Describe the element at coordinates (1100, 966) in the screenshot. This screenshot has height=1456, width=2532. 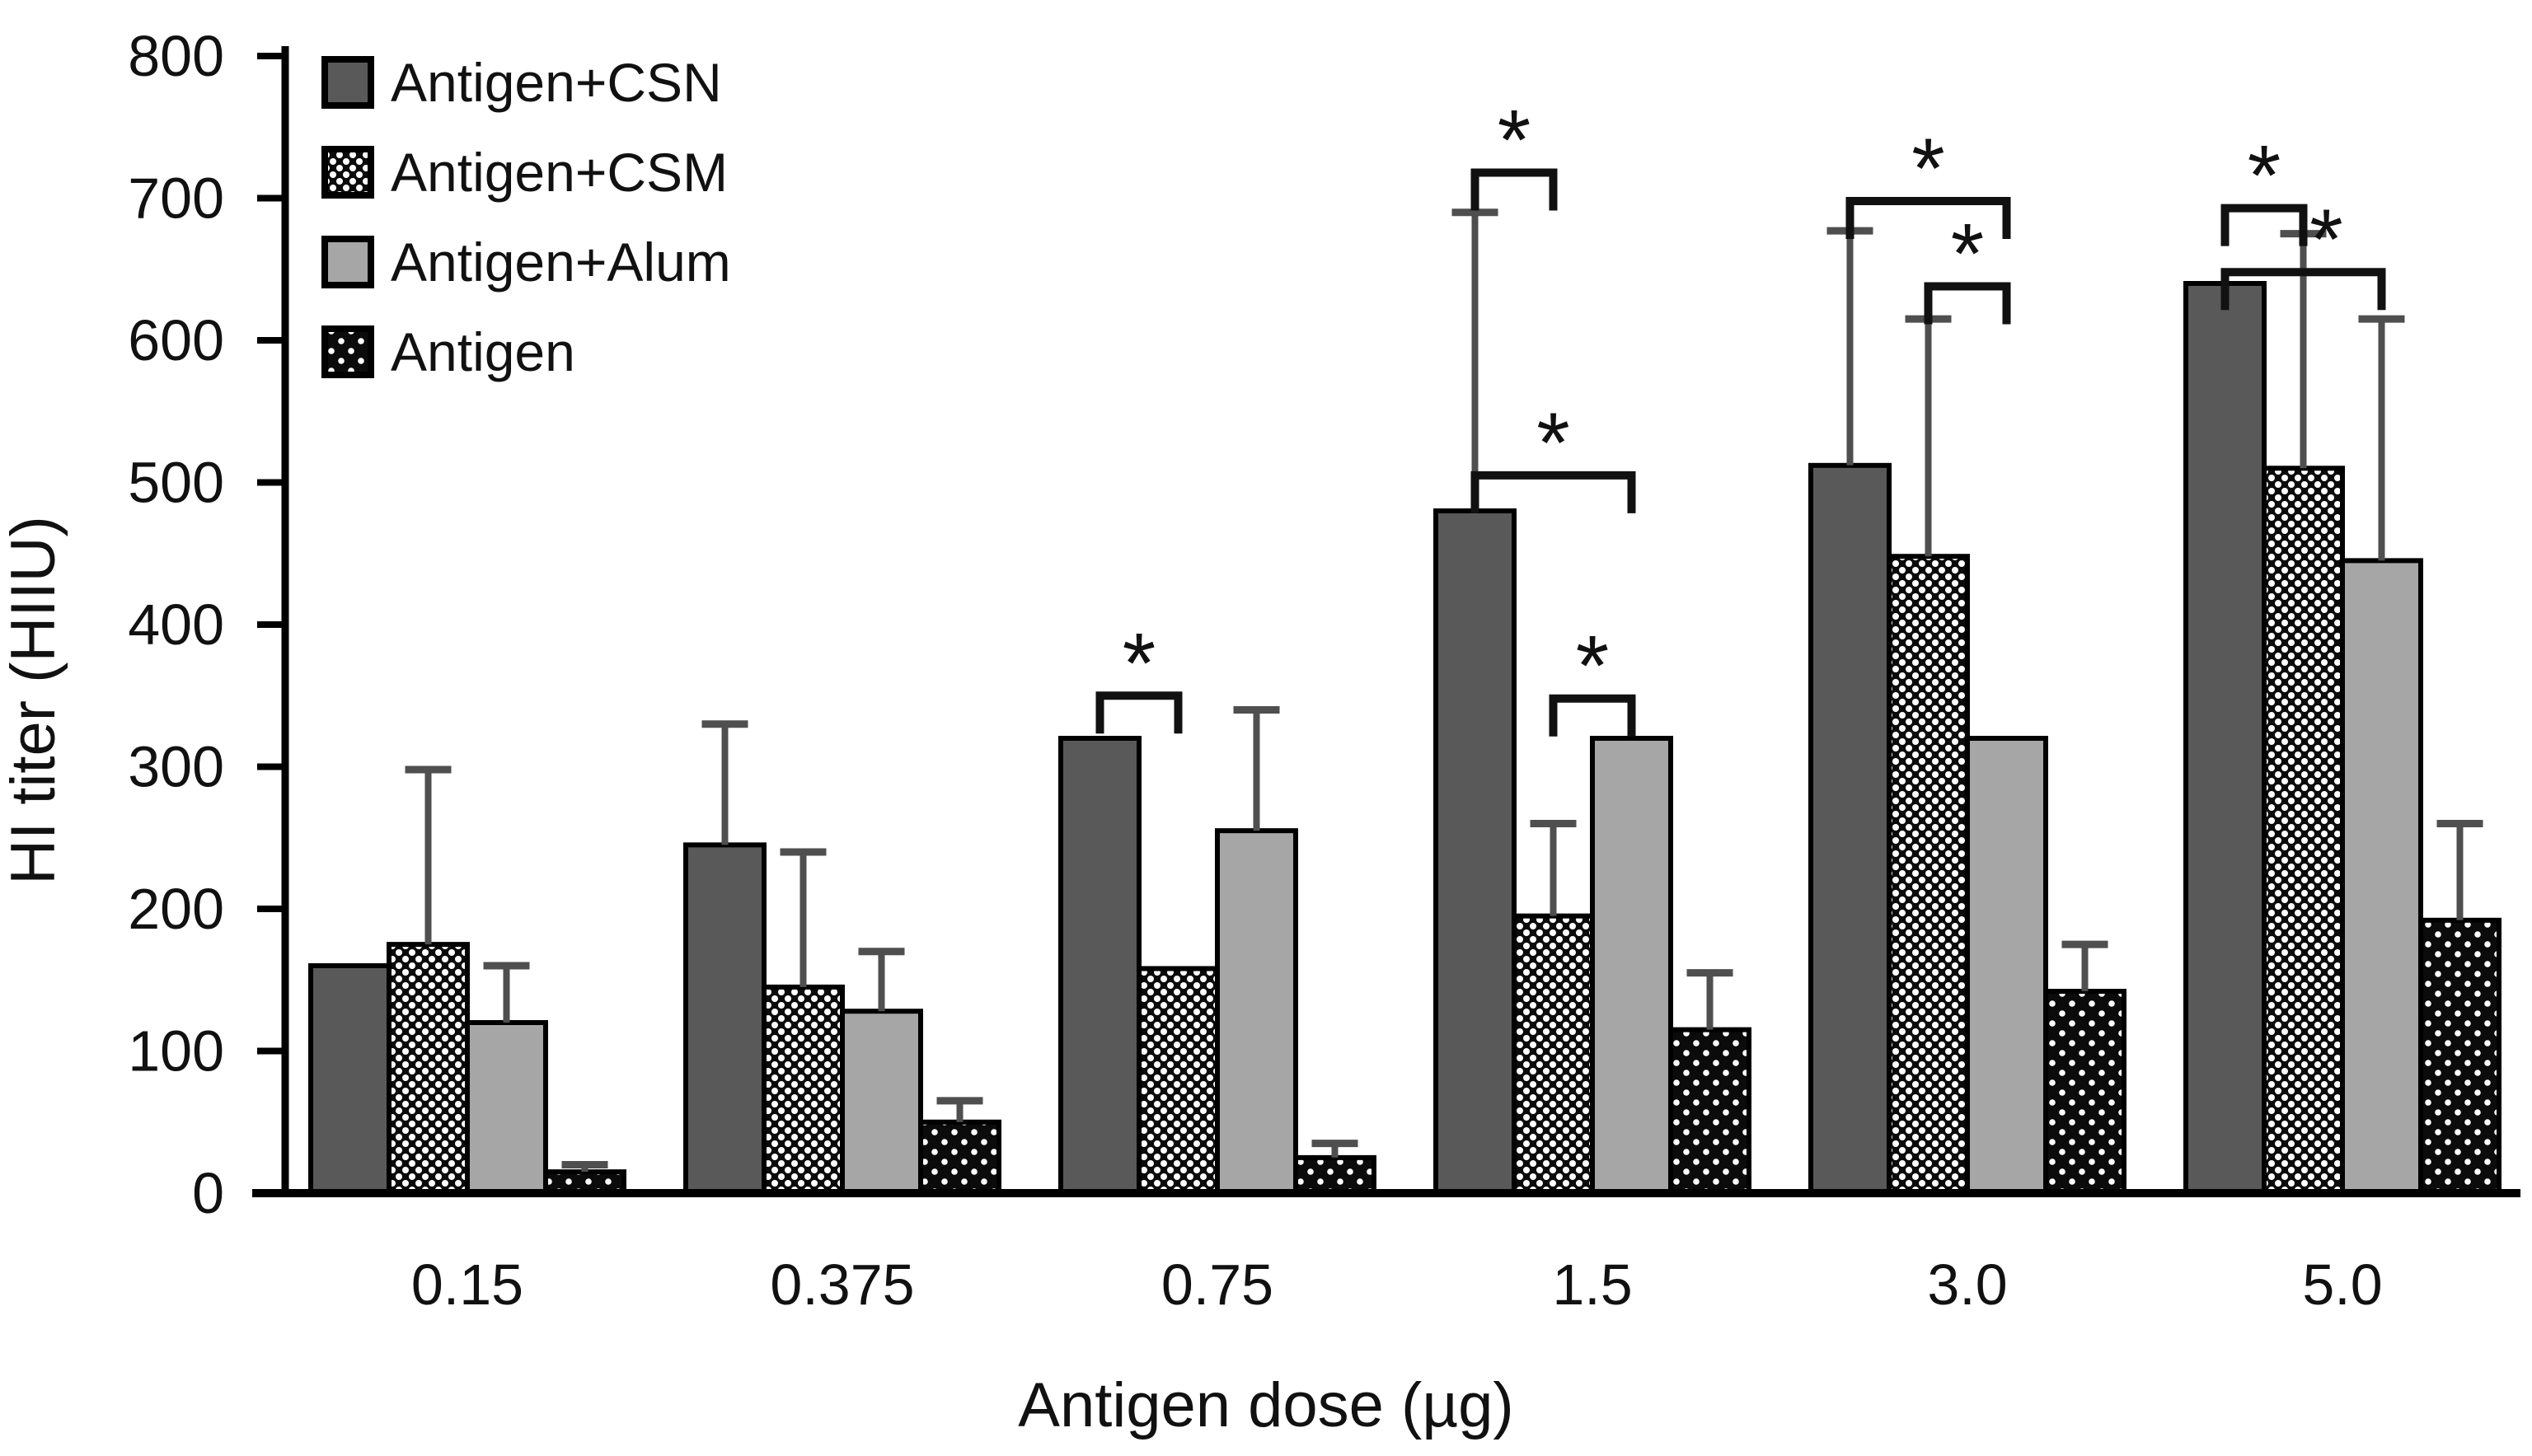
I see `bar-antigen-csn-0.75` at that location.